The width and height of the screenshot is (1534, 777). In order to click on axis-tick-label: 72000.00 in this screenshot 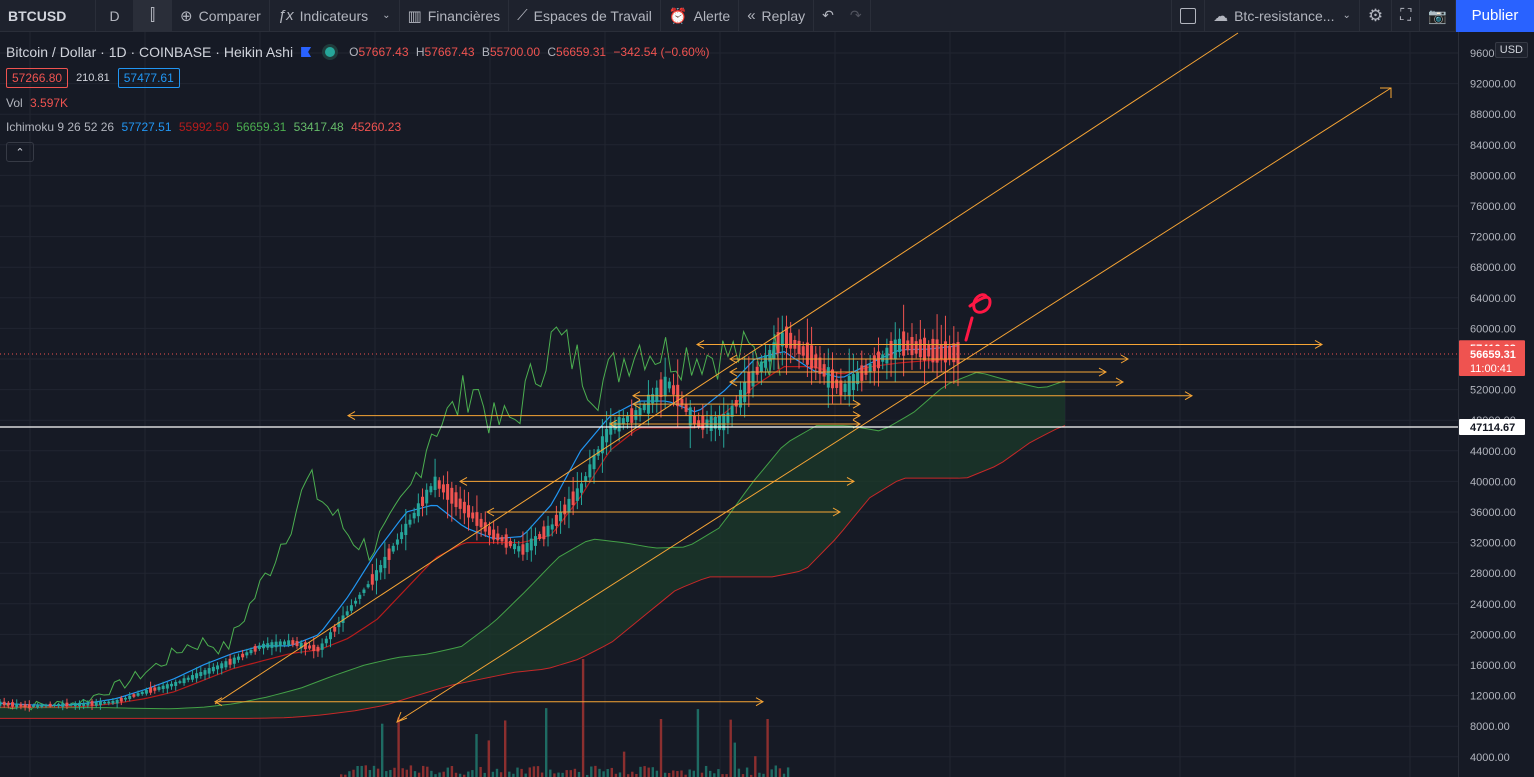, I will do `click(1493, 238)`.